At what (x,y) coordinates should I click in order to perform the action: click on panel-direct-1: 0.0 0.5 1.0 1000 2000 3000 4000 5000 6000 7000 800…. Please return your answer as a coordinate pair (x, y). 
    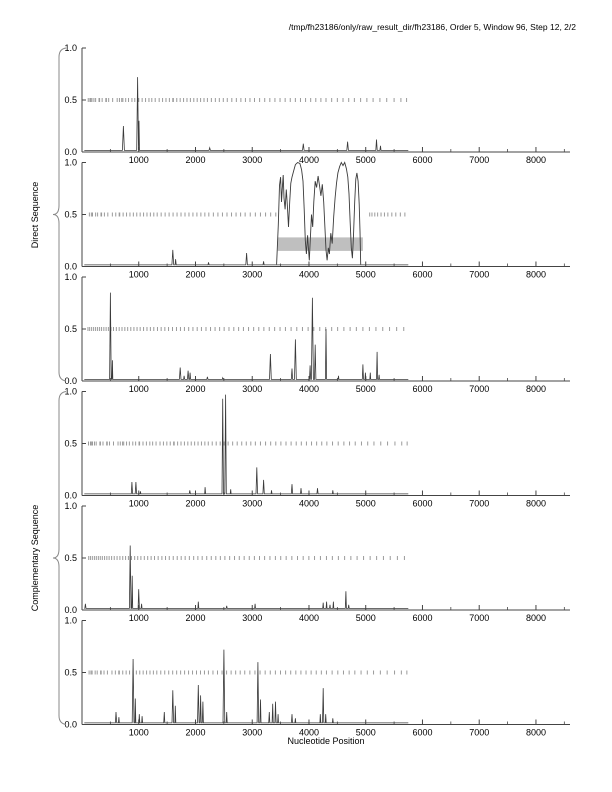
    Looking at the image, I should click on (317, 104).